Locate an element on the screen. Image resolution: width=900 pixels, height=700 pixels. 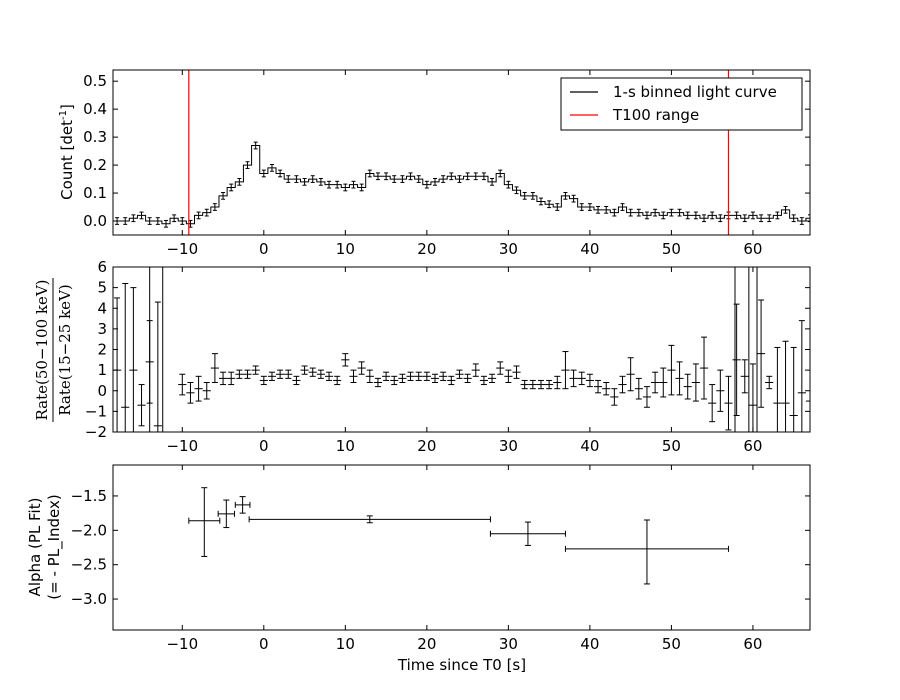
legend-entry-light-curve: 1-s binned light curve is located at coordinates (695, 92).